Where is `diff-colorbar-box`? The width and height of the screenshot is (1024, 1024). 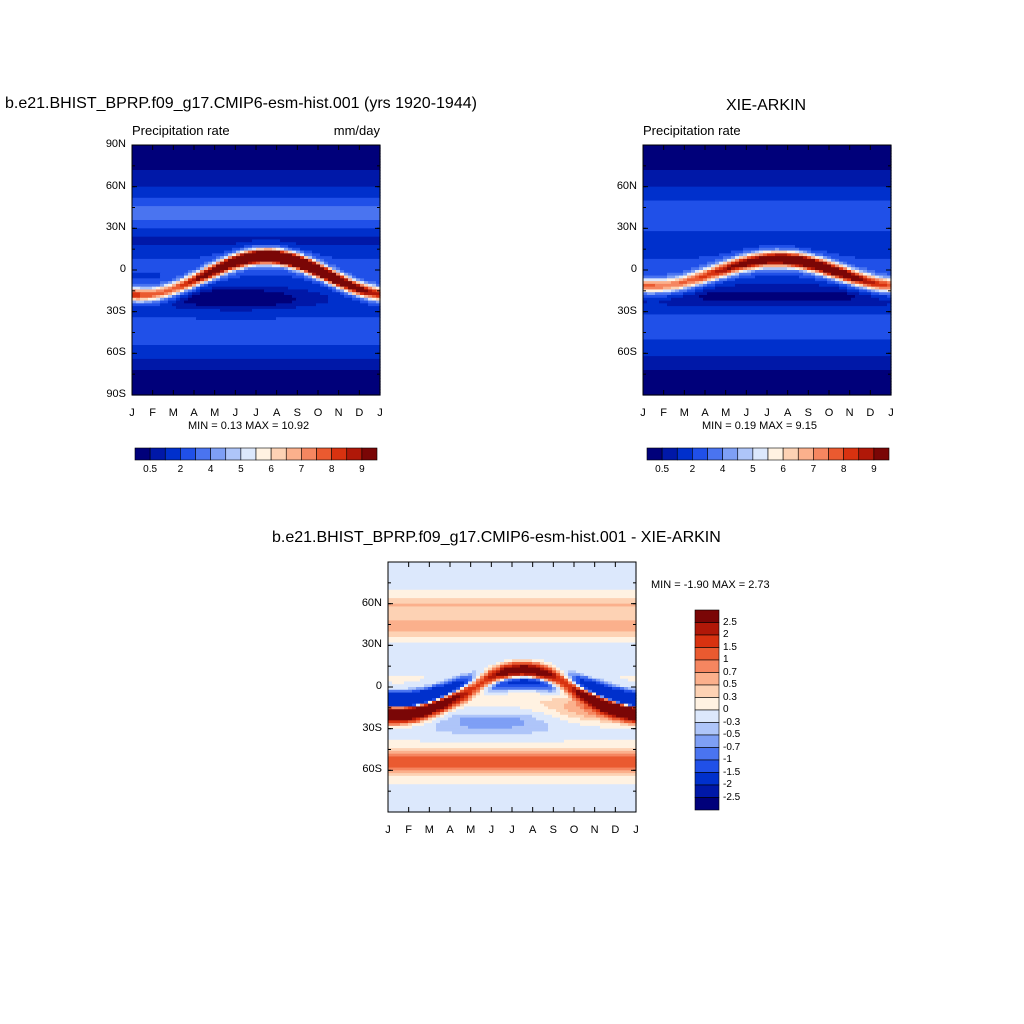 diff-colorbar-box is located at coordinates (707, 654).